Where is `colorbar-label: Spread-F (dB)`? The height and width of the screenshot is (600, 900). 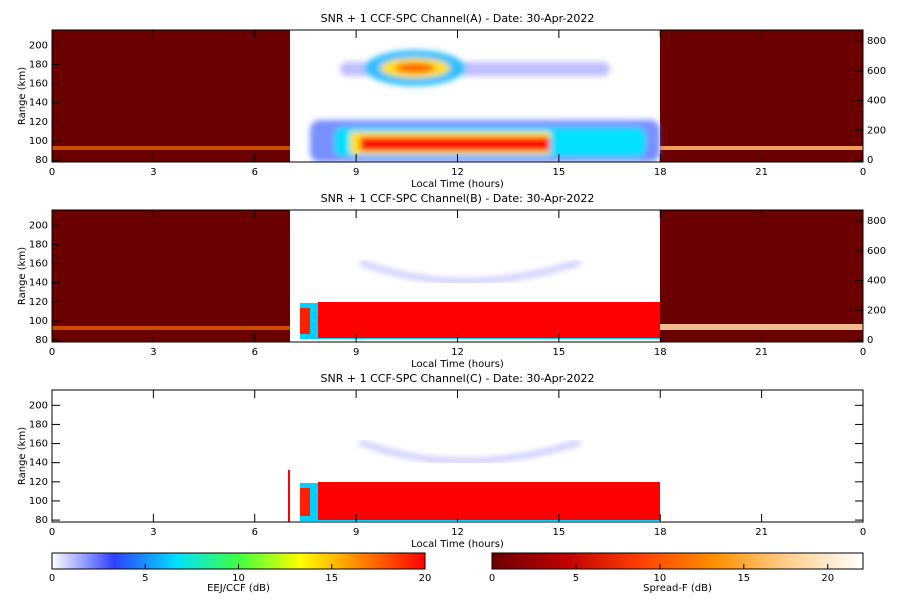 colorbar-label: Spread-F (dB) is located at coordinates (677, 588).